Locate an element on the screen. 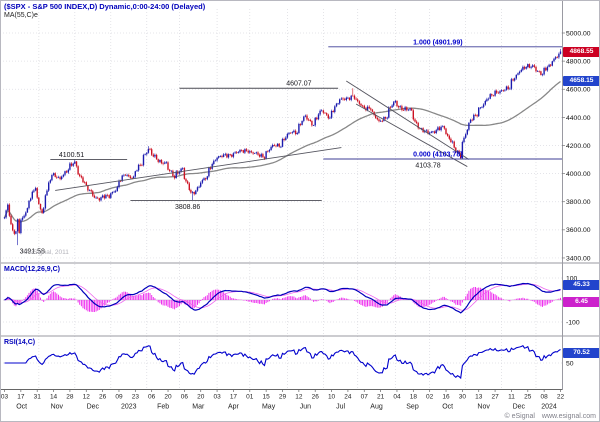  svg-text: 3400.00 is located at coordinates (578, 258).